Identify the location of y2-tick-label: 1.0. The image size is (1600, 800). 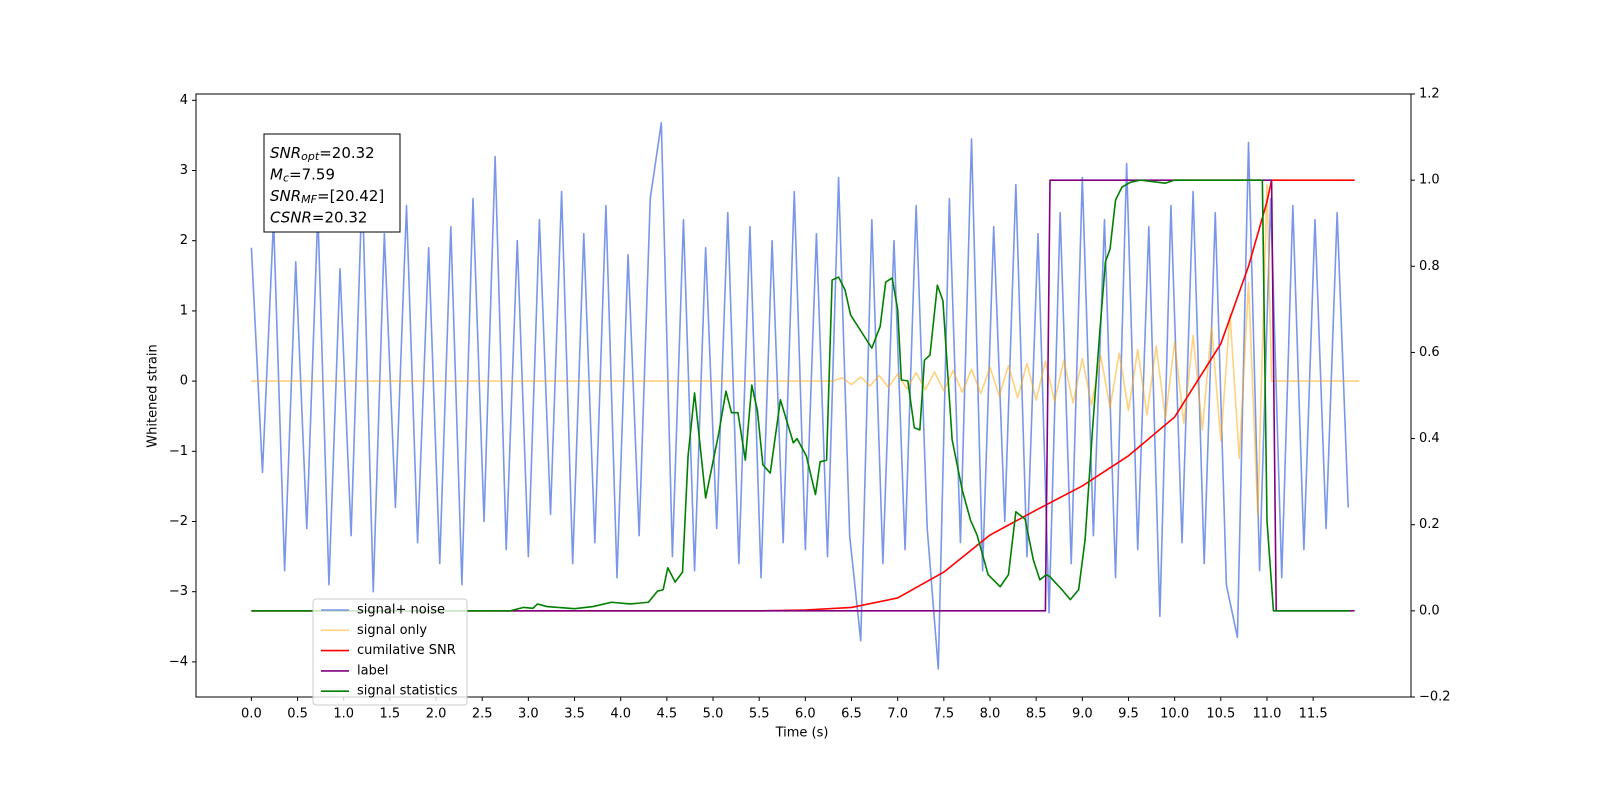
(1429, 180).